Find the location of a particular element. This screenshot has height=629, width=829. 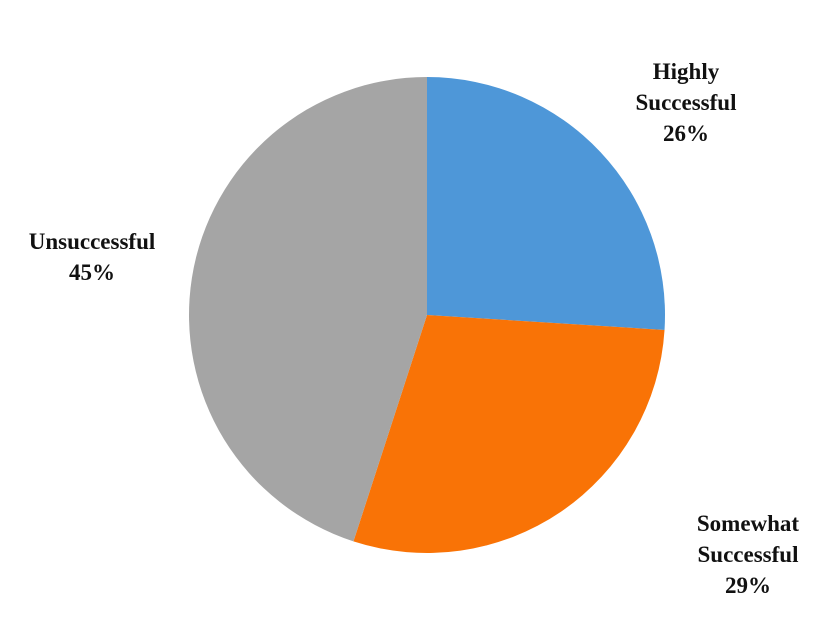

category-label: Highly Successful is located at coordinates (686, 87).